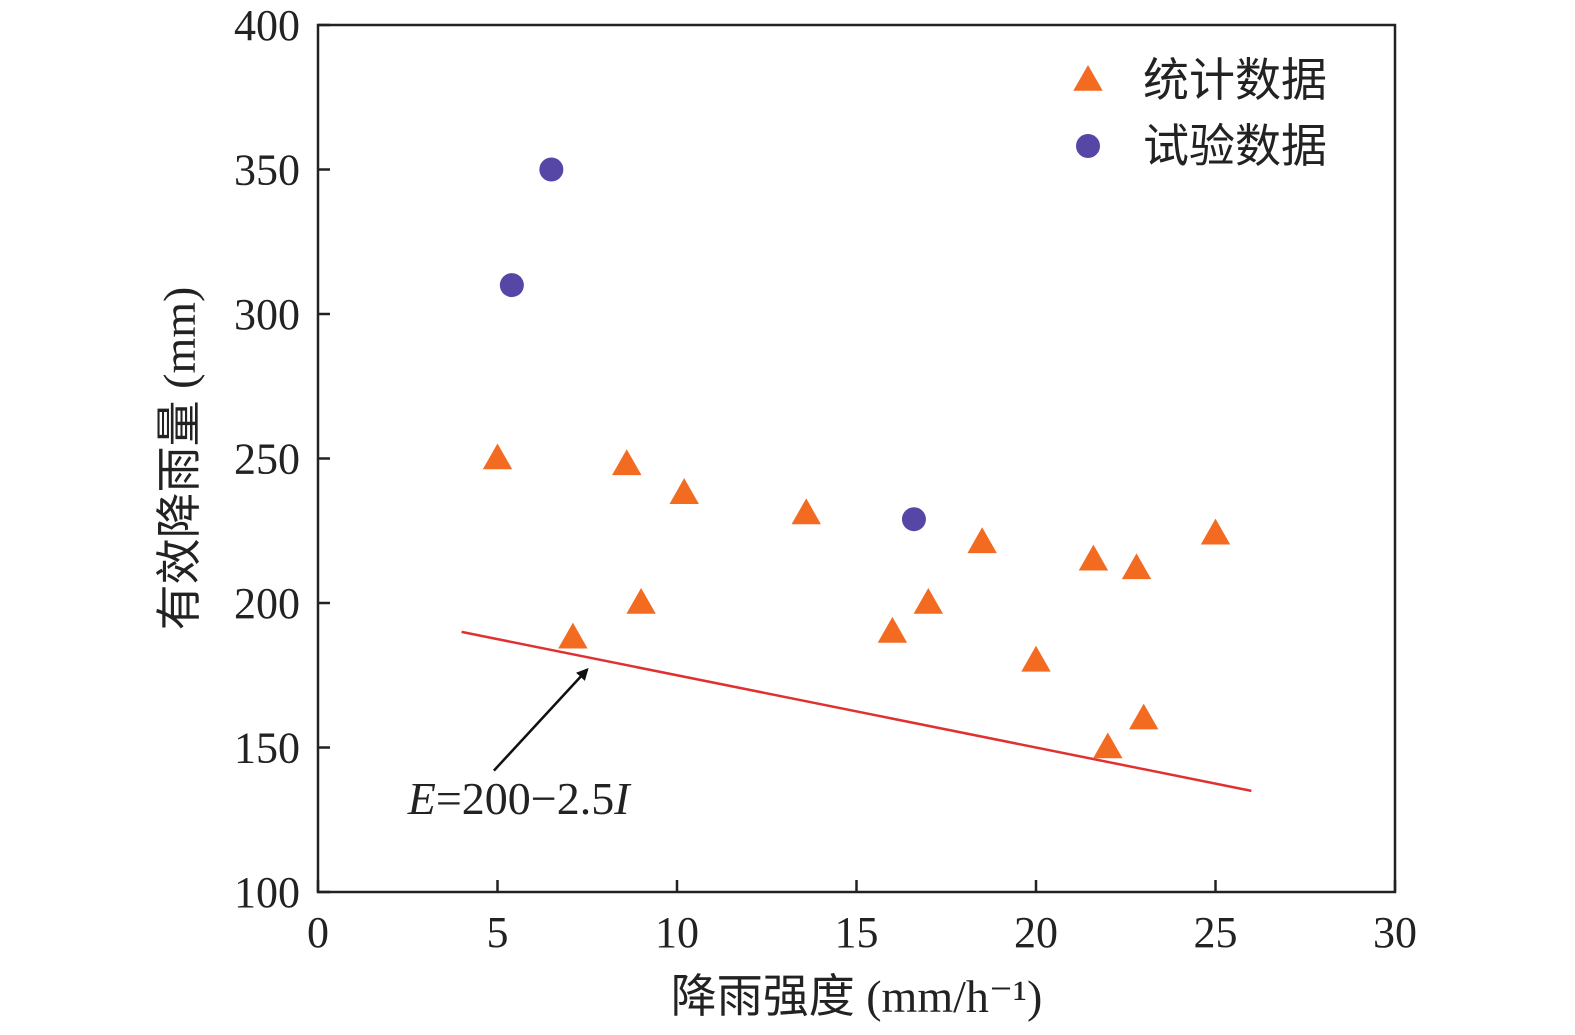 The height and width of the screenshot is (1035, 1575). I want to click on fit-equation-part: E, so click(421, 798).